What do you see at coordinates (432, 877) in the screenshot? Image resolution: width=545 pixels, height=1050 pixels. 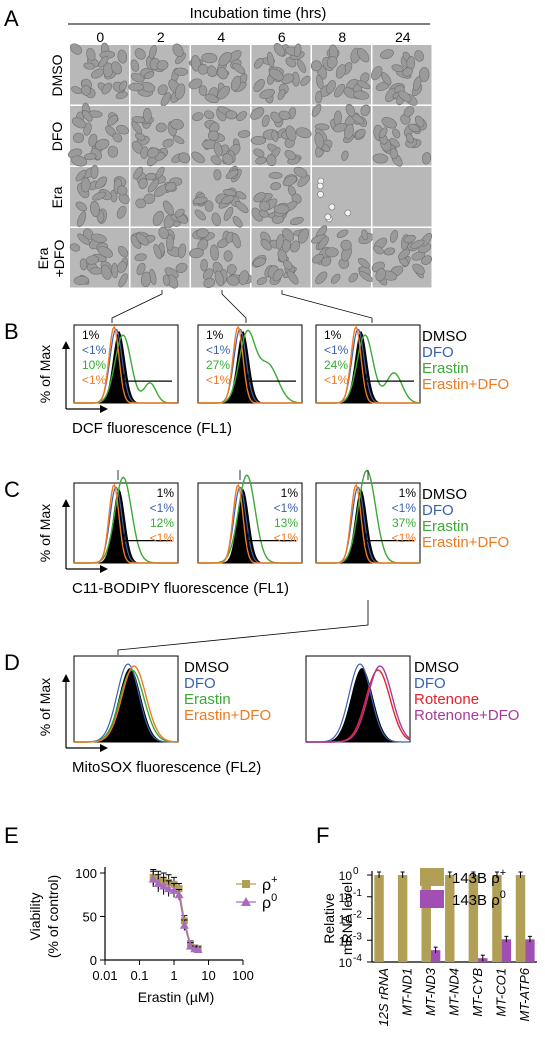 I see `legend-swatch` at bounding box center [432, 877].